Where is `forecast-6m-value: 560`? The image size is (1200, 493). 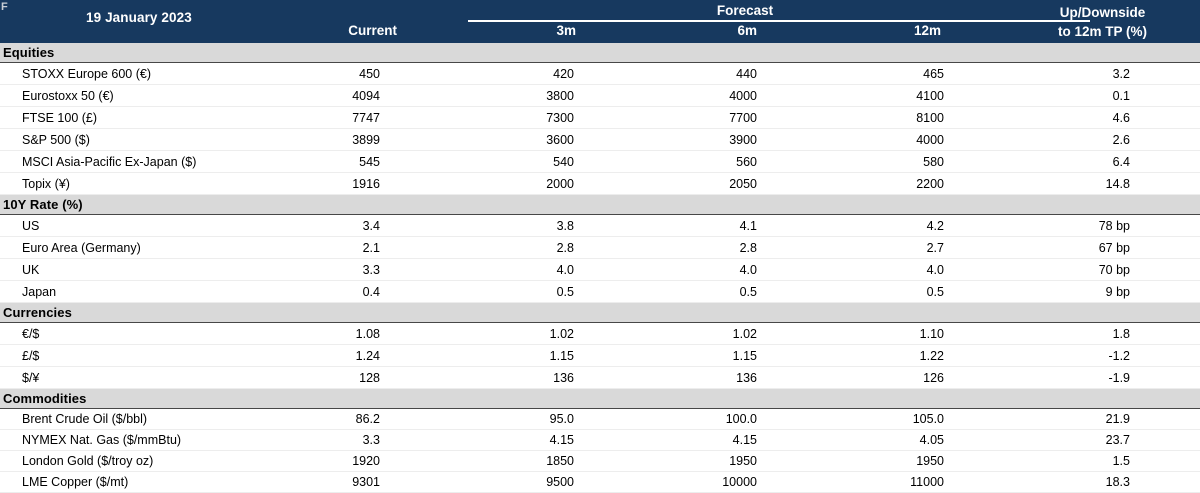
forecast-6m-value: 560 is located at coordinates (746, 161).